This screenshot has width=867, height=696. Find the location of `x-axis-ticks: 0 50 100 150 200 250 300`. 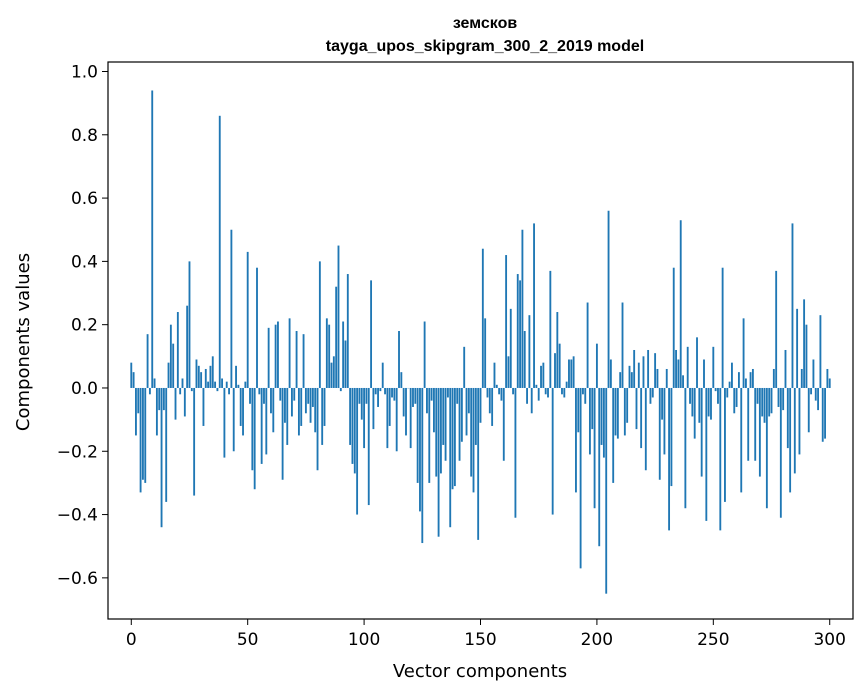

x-axis-ticks: 0 50 100 150 200 250 300 is located at coordinates (486, 634).